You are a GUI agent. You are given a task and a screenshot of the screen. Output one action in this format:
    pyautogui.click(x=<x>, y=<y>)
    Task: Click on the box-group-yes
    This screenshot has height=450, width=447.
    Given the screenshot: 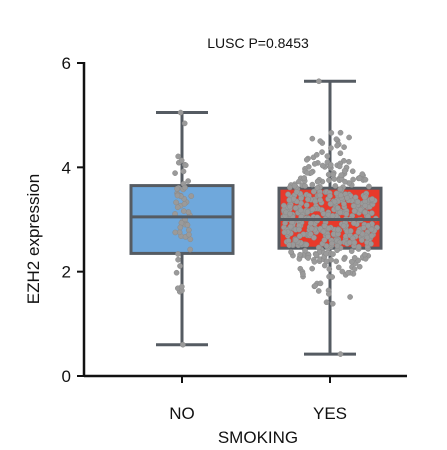 What is the action you would take?
    pyautogui.click(x=330, y=217)
    